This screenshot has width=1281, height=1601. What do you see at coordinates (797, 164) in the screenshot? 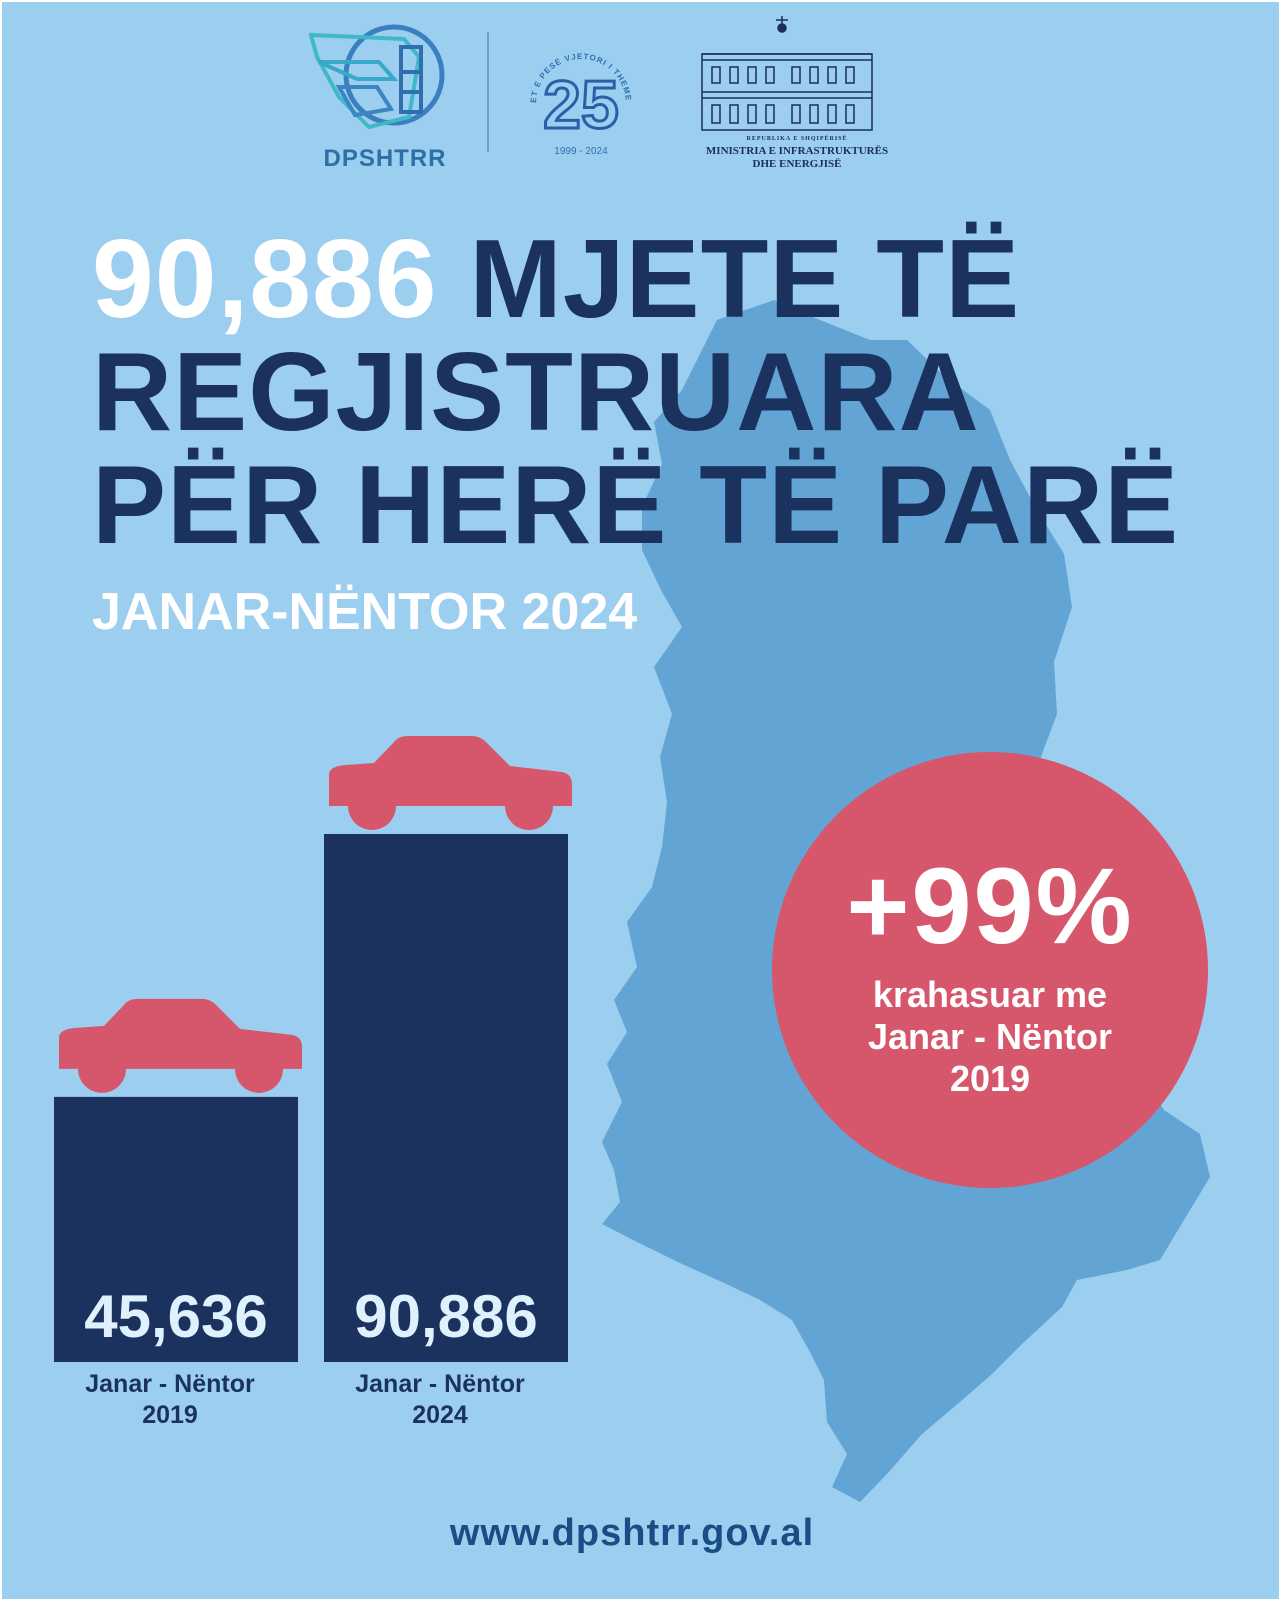
I see `ministry-name-line2: DHE ENERGJISË` at bounding box center [797, 164].